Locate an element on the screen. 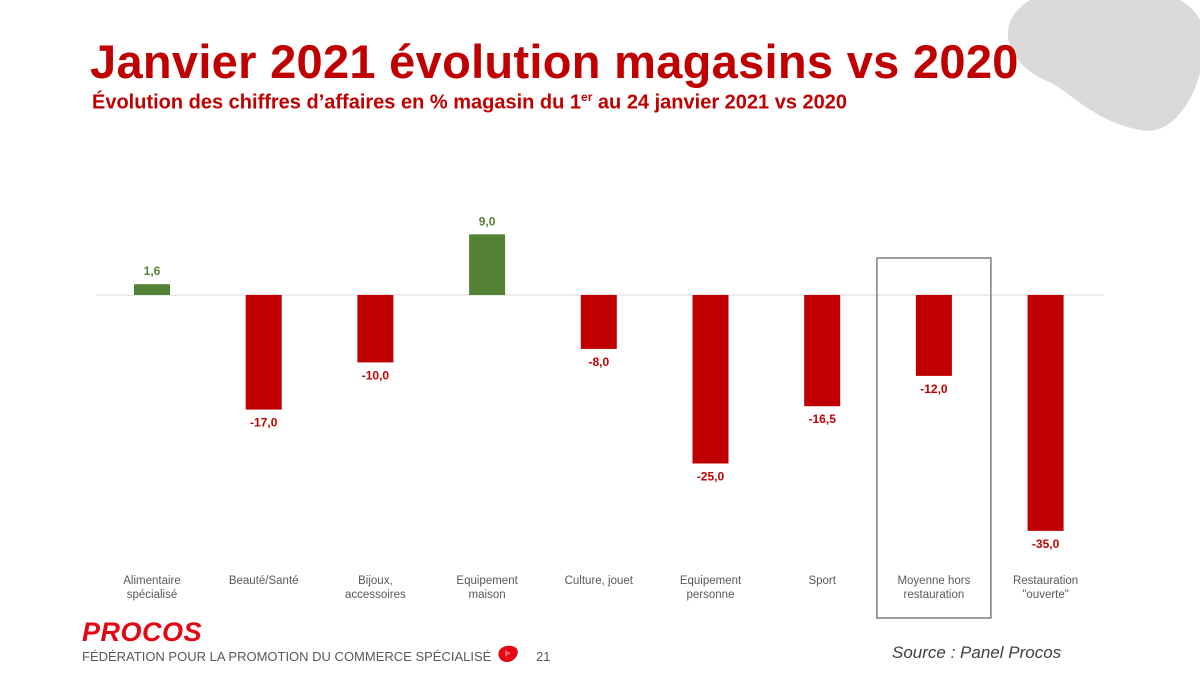  category-label: personne is located at coordinates (711, 595).